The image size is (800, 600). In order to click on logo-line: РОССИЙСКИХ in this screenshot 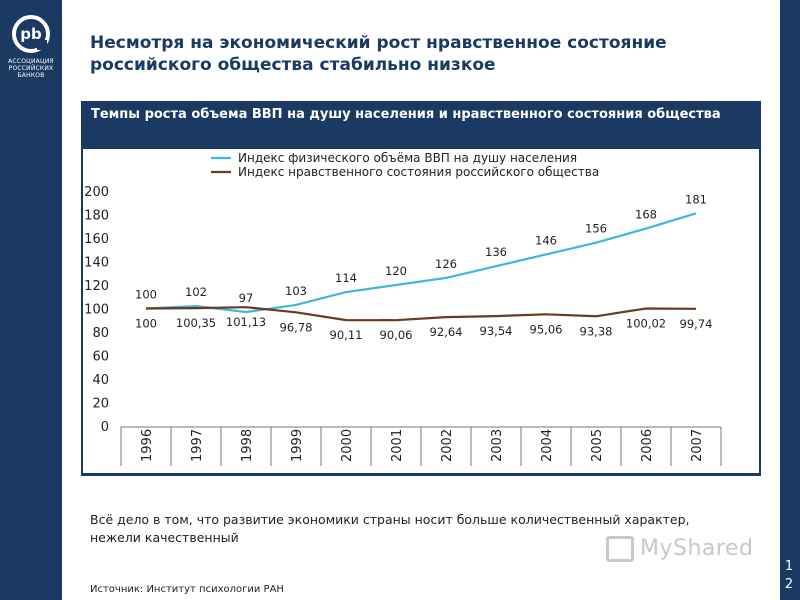, I will do `click(31, 68)`.